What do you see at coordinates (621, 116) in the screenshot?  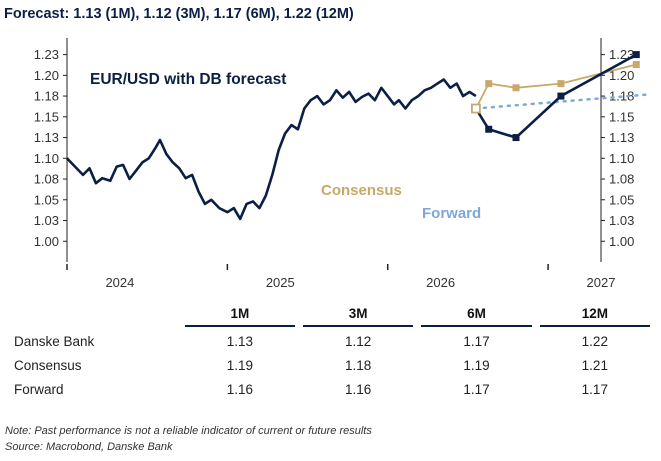 I see `y-tick-label-right: 1.15` at bounding box center [621, 116].